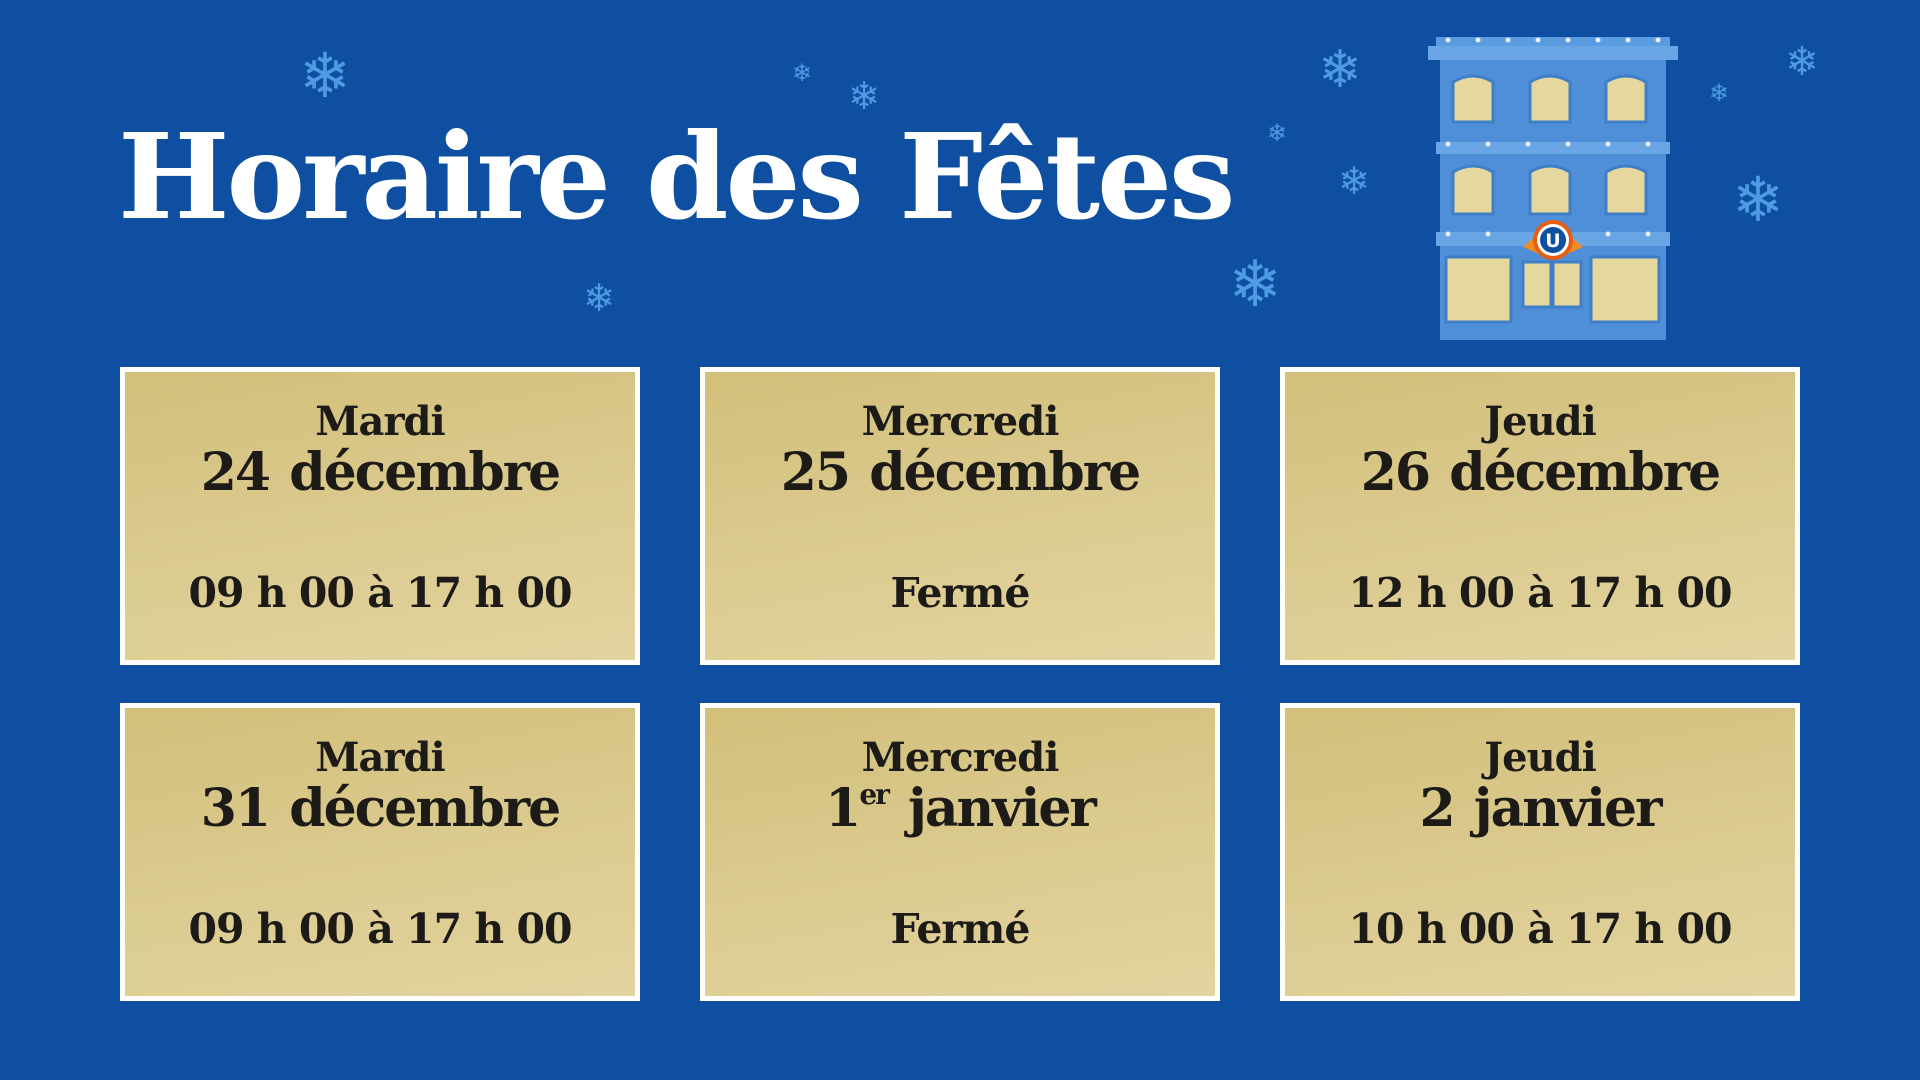 Image resolution: width=1920 pixels, height=1080 pixels. Describe the element at coordinates (1552, 241) in the screenshot. I see `logo-letter: U` at that location.